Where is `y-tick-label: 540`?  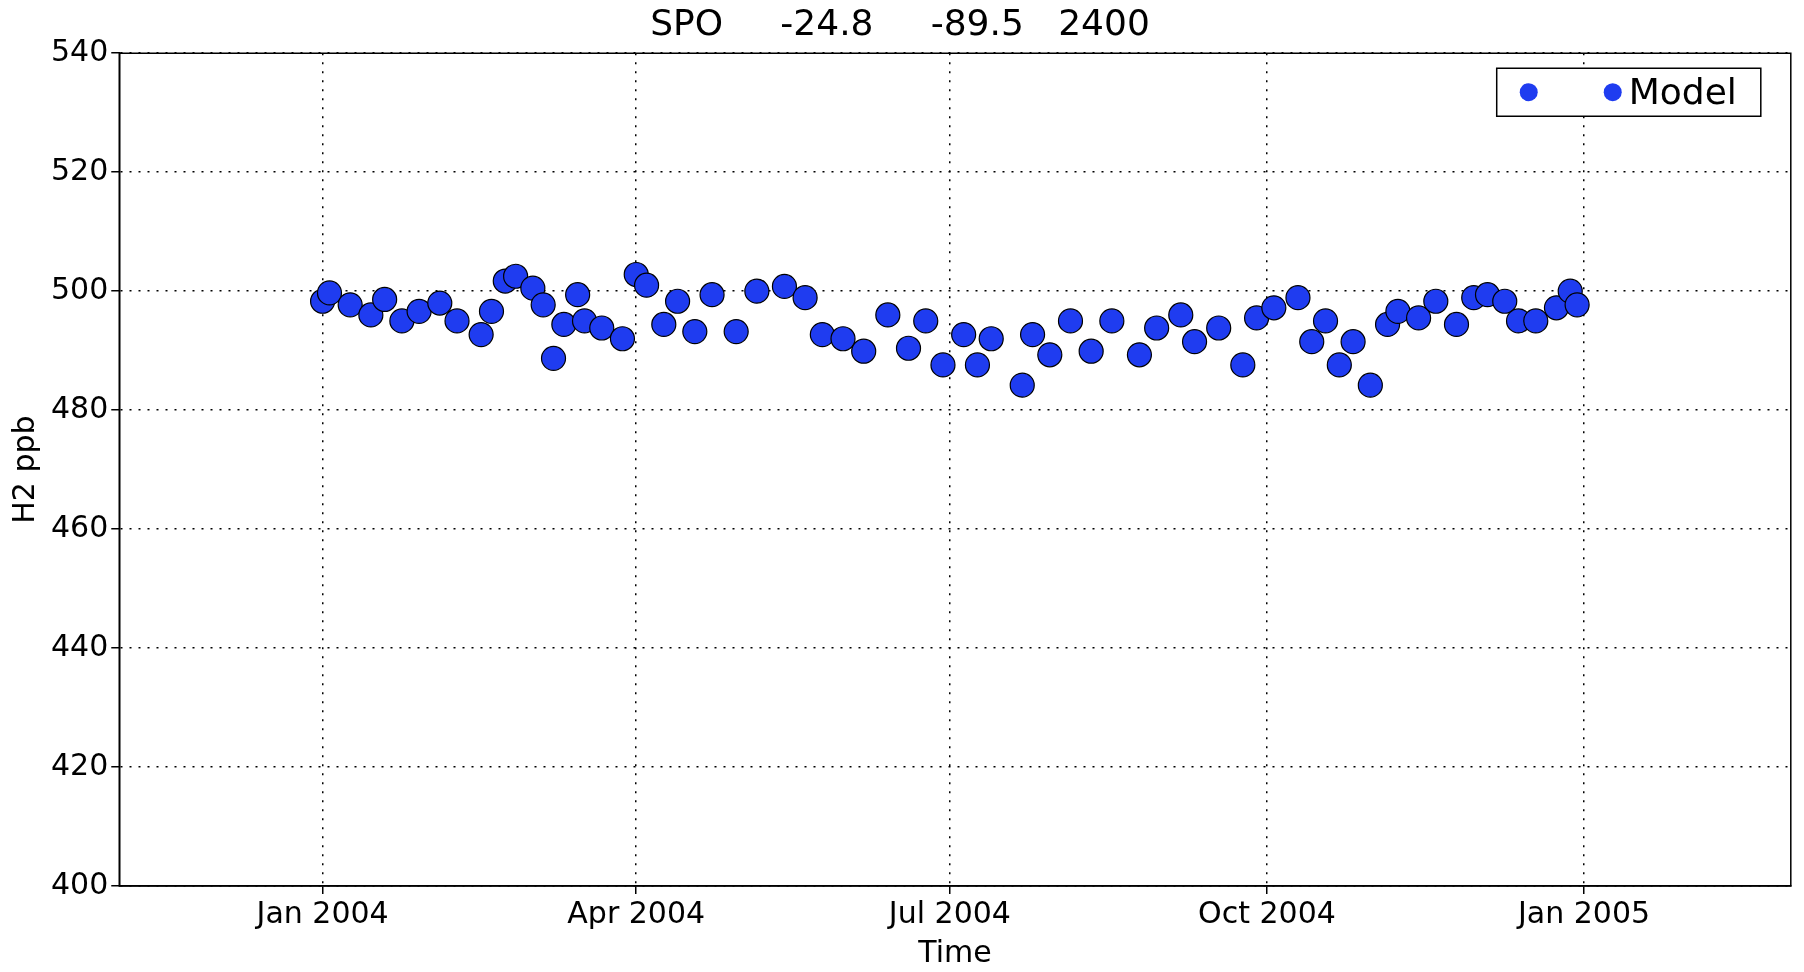
y-tick-label: 540 is located at coordinates (80, 50).